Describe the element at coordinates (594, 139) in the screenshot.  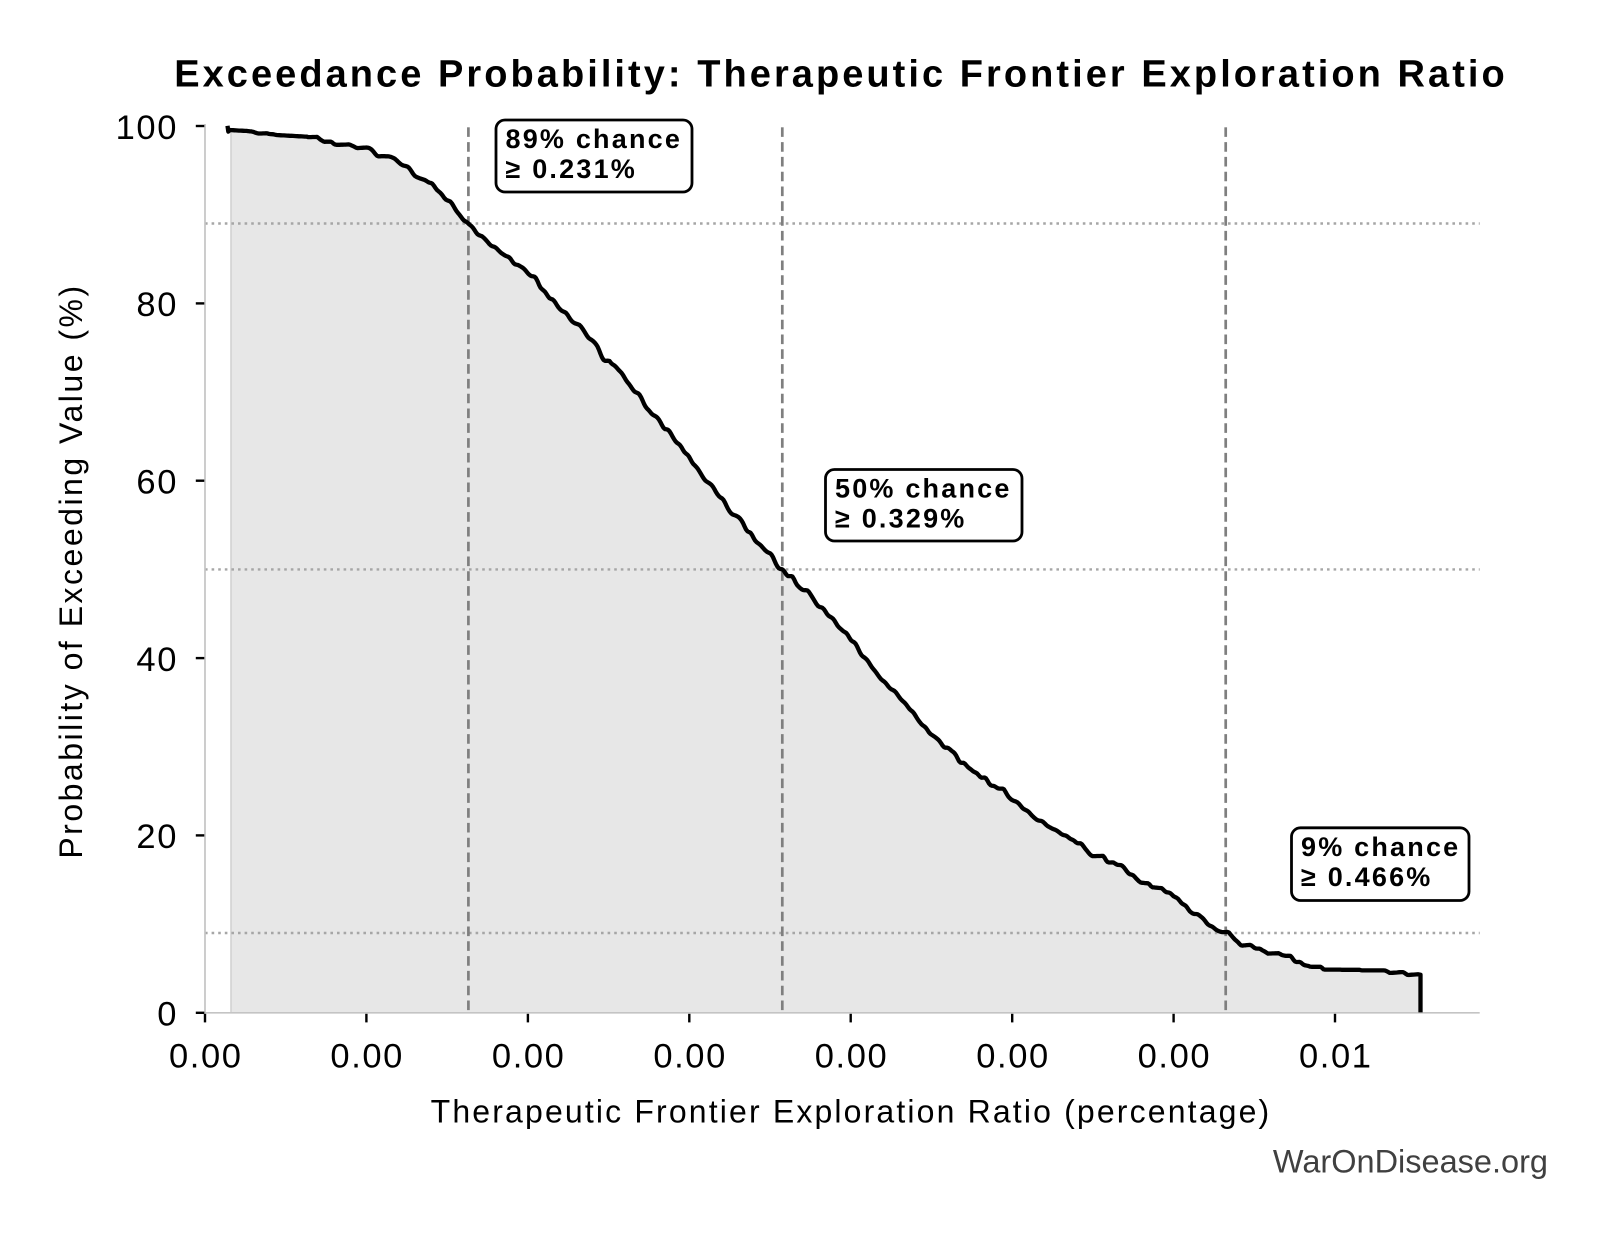
I see `svg-text: 89% chance` at that location.